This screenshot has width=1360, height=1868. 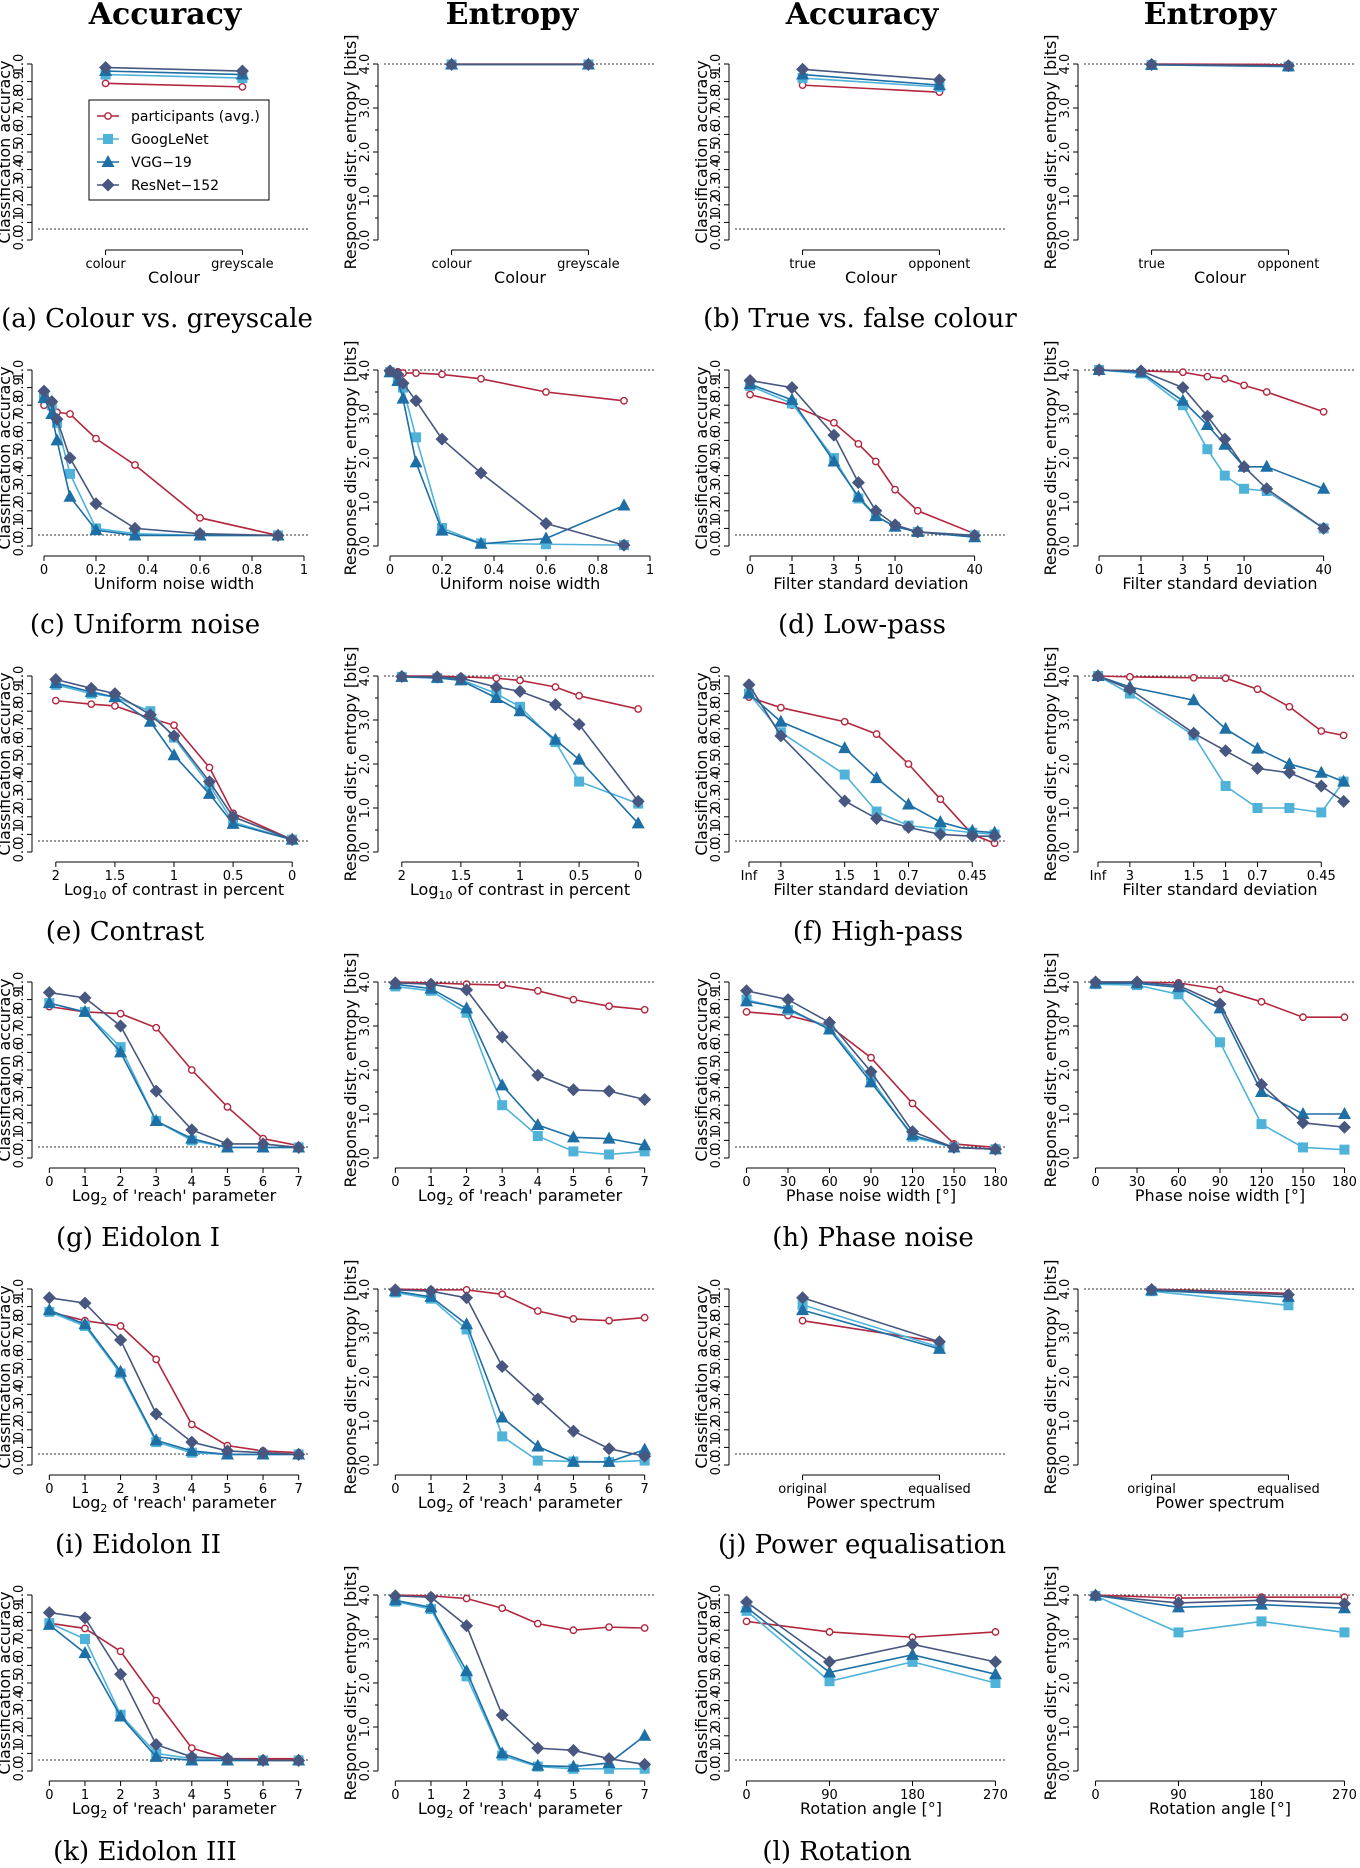 What do you see at coordinates (252, 570) in the screenshot?
I see `x-tick-label: 0.8` at bounding box center [252, 570].